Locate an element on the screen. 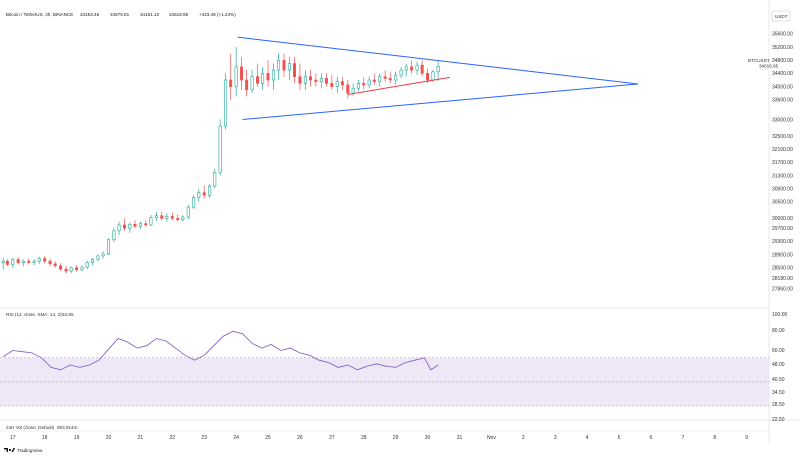 The width and height of the screenshot is (800, 457). time-tick-label: 24 is located at coordinates (236, 438).